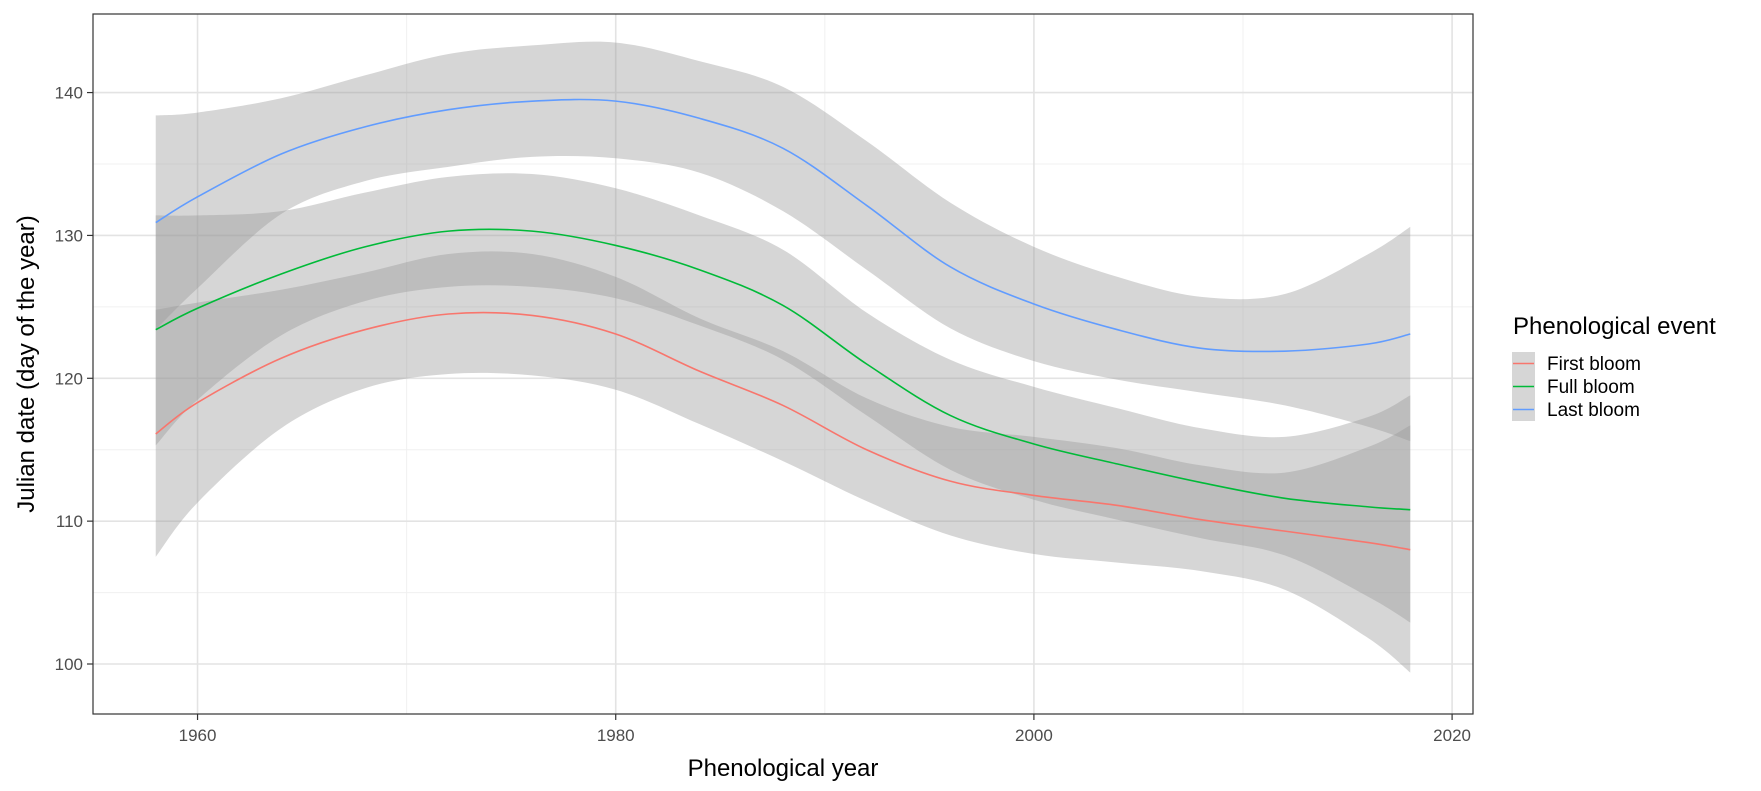 This screenshot has height=791, width=1761. Describe the element at coordinates (69, 93) in the screenshot. I see `y-tick-label: 140` at that location.